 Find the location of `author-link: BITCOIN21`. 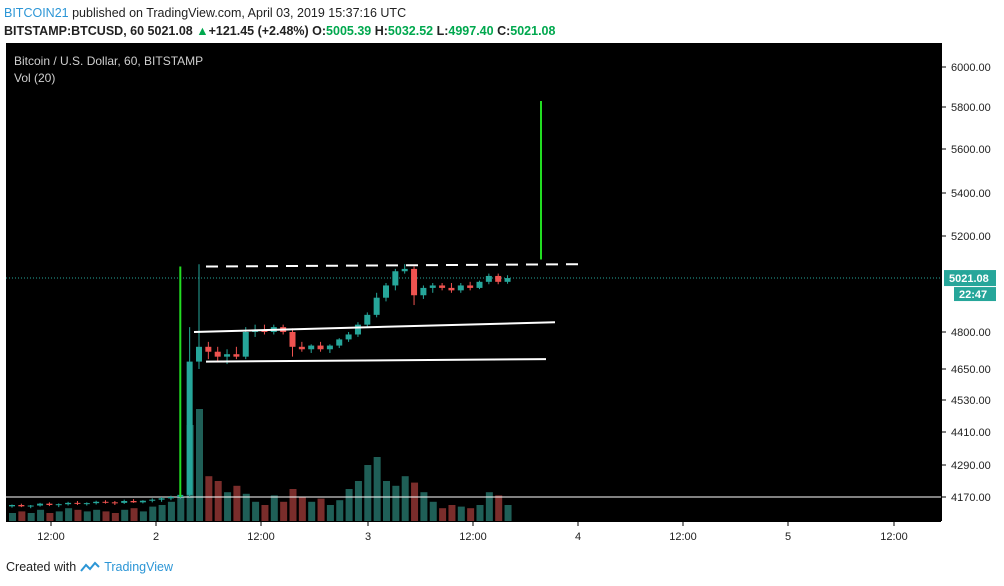

author-link: BITCOIN21 is located at coordinates (36, 13).